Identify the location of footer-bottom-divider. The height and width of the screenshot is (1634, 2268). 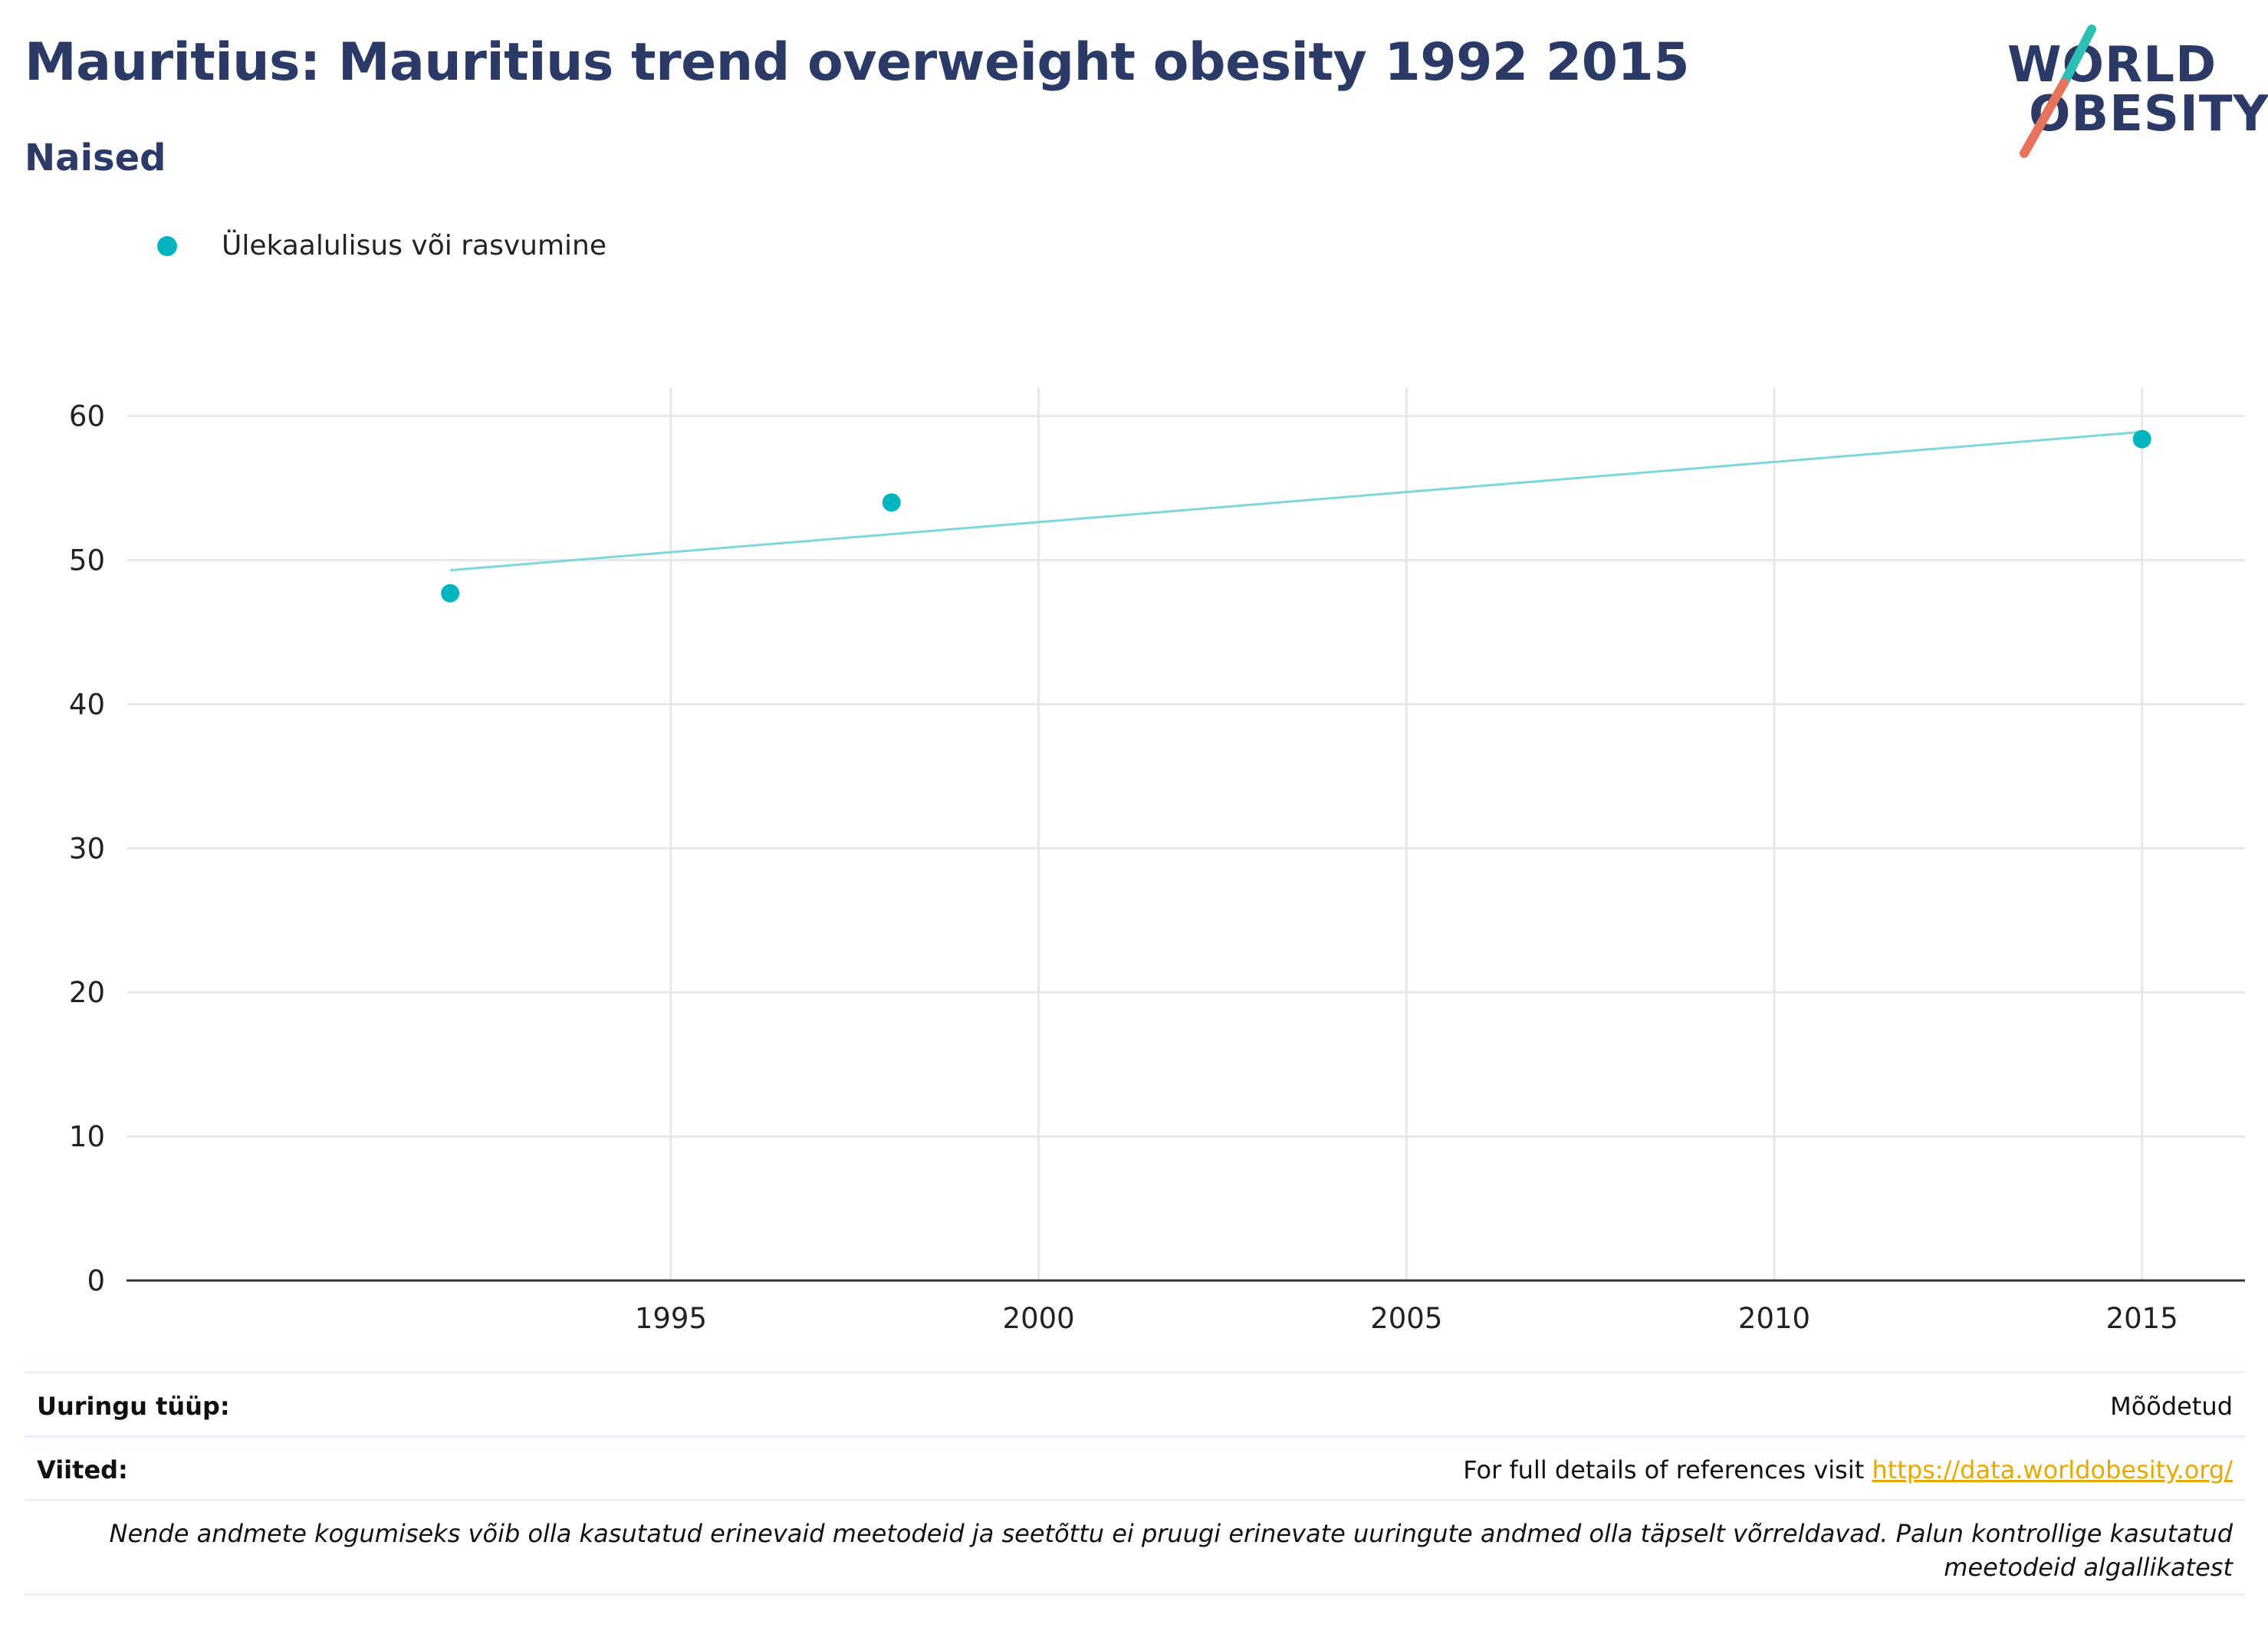
(1135, 1595).